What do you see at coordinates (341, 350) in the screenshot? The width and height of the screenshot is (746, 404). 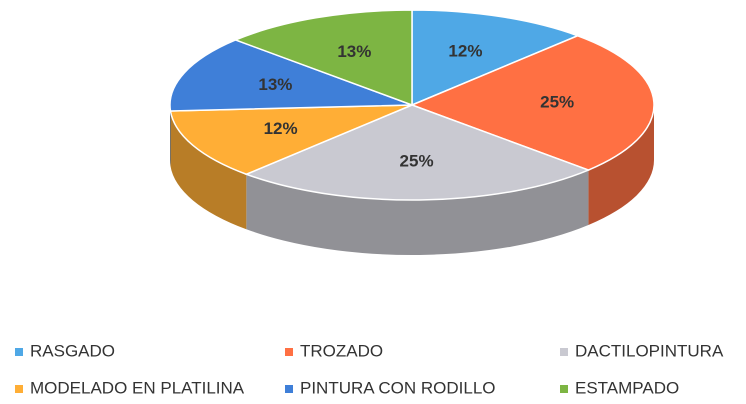 I see `legend-label: TROZADO` at bounding box center [341, 350].